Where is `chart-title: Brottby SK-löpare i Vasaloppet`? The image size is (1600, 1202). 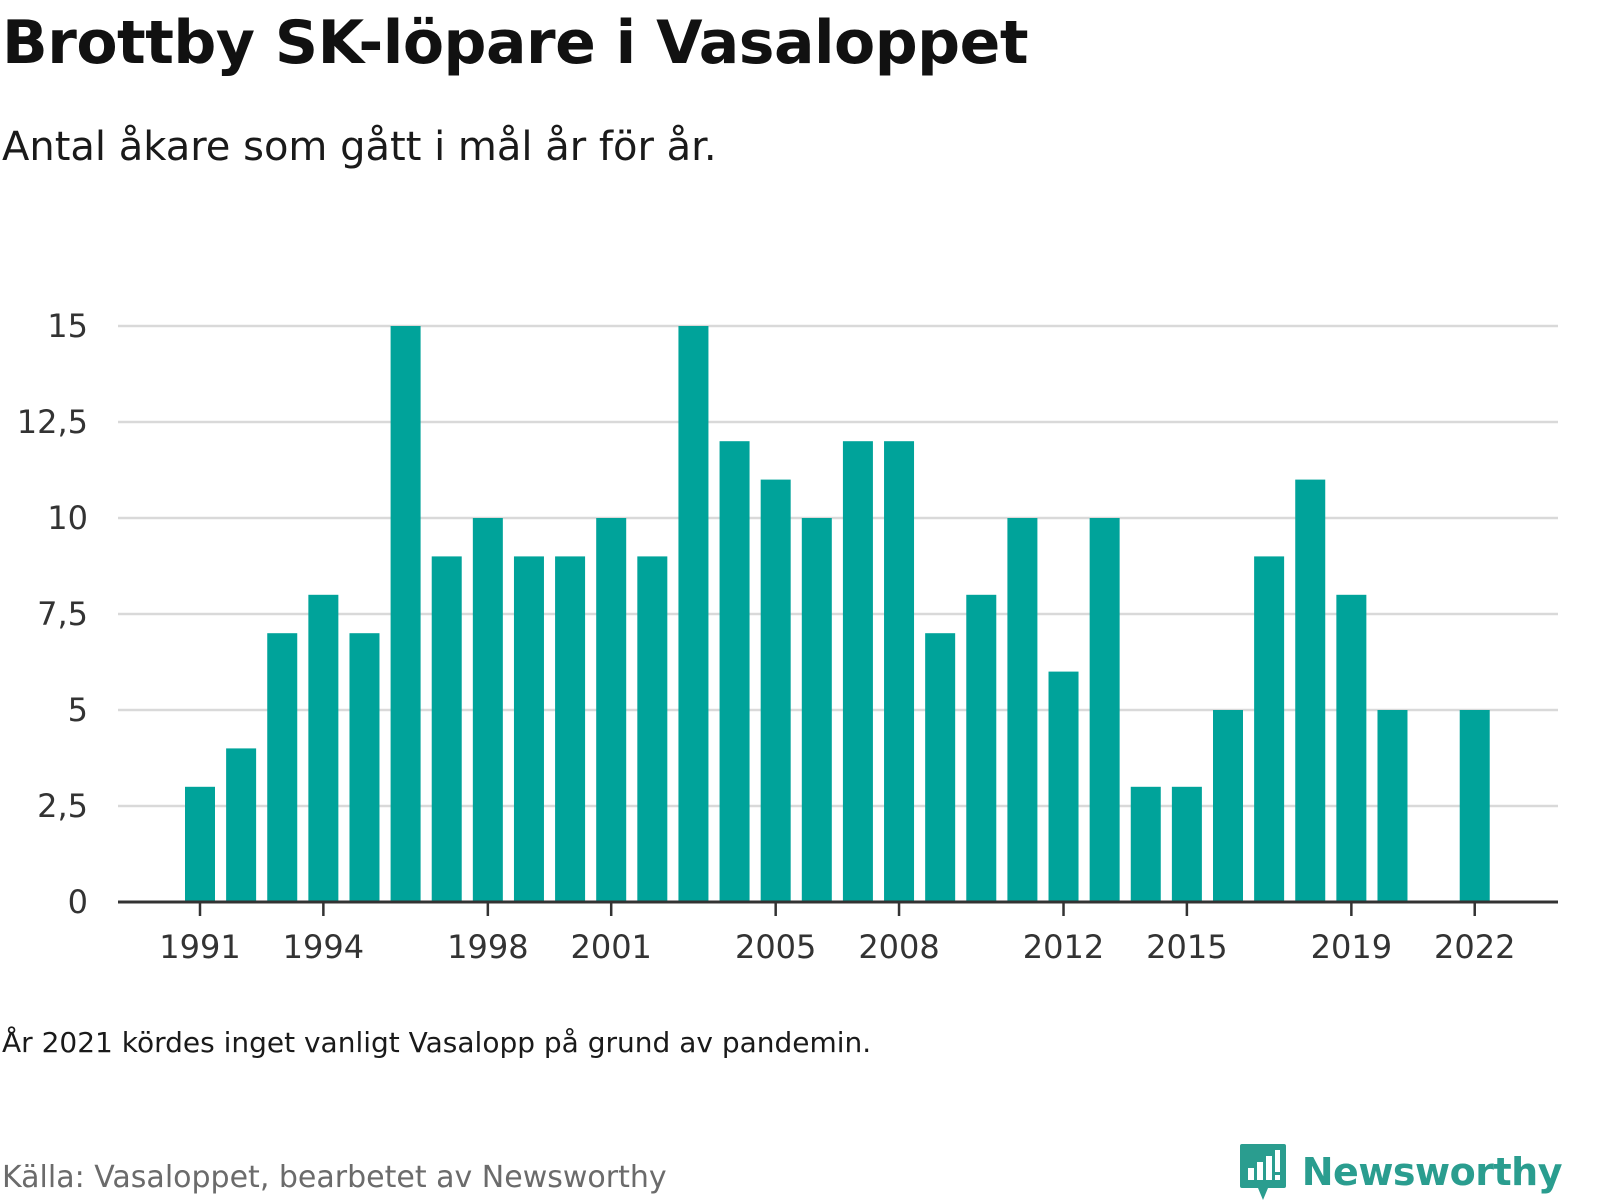
chart-title: Brottby SK-löpare i Vasaloppet is located at coordinates (515, 43).